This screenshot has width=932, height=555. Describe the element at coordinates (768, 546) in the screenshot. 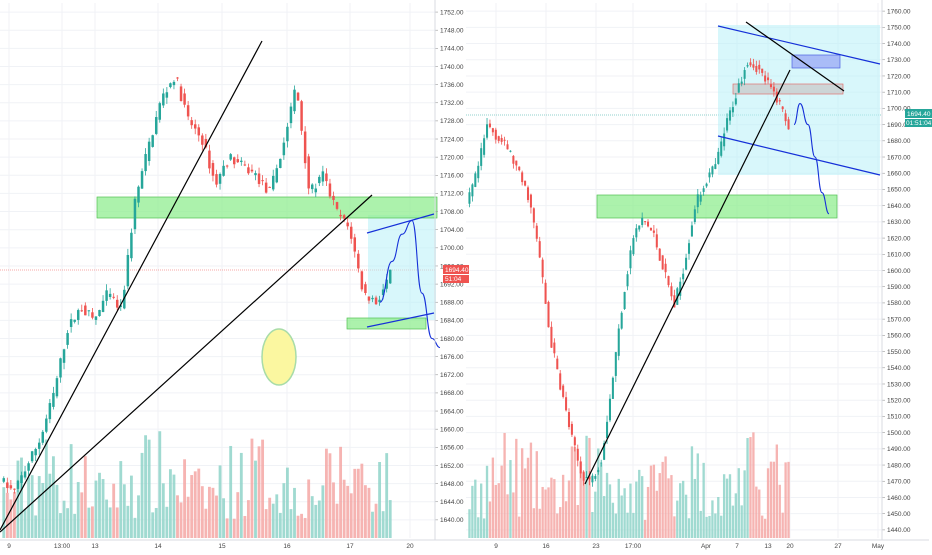

I see `x-tick-label: 13` at that location.